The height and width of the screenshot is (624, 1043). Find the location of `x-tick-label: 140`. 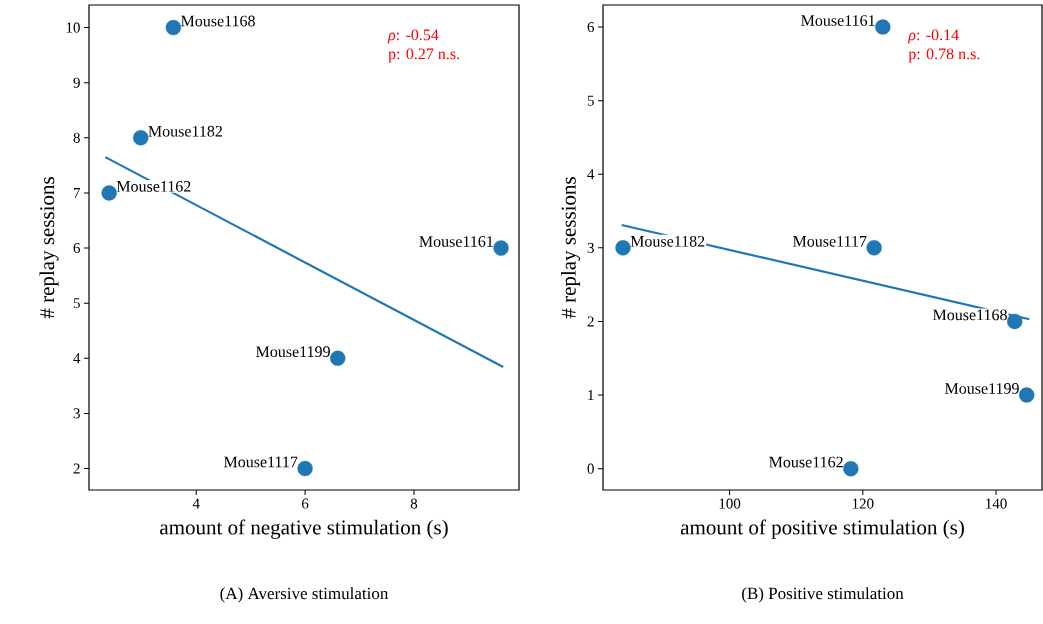

x-tick-label: 140 is located at coordinates (996, 503).